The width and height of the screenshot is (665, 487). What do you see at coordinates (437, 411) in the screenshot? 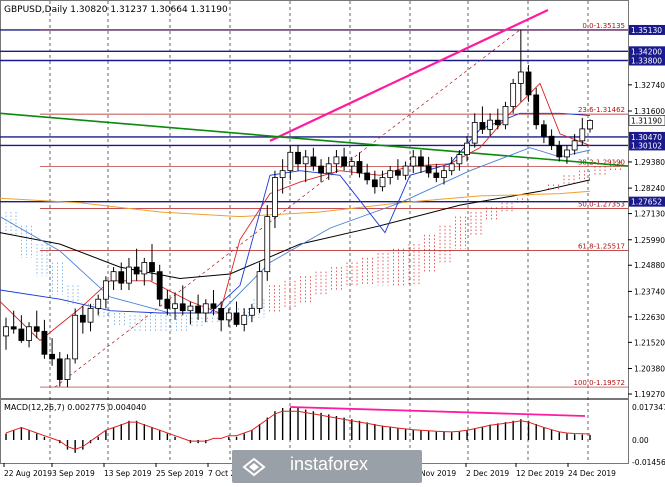
I see `macd-trendline` at bounding box center [437, 411].